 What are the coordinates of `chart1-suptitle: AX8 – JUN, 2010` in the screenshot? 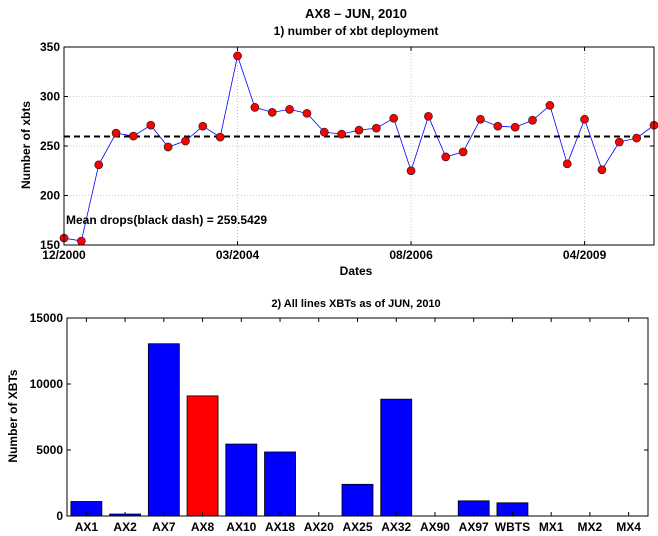 It's located at (356, 13).